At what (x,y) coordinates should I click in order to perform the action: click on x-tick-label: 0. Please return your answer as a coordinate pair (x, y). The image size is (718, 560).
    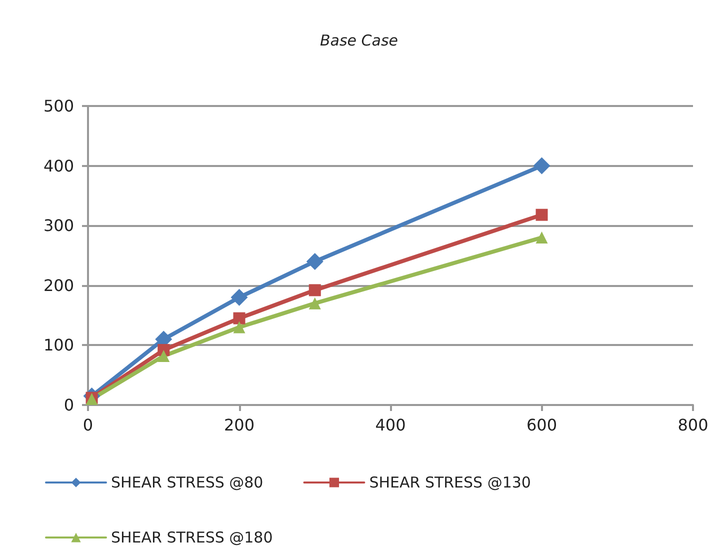
    Looking at the image, I should click on (88, 425).